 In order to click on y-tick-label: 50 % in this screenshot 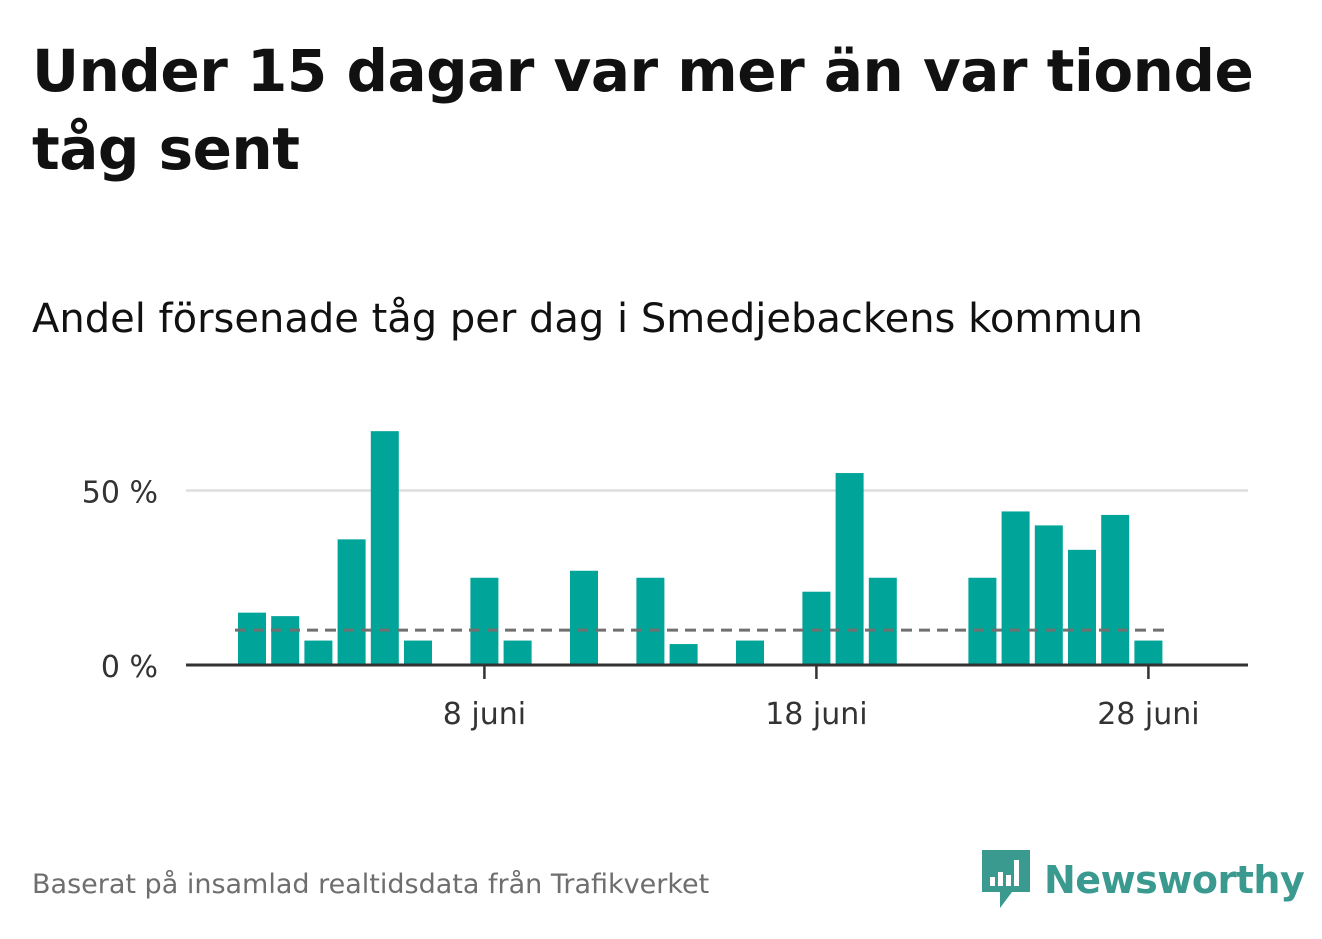, I will do `click(120, 493)`.